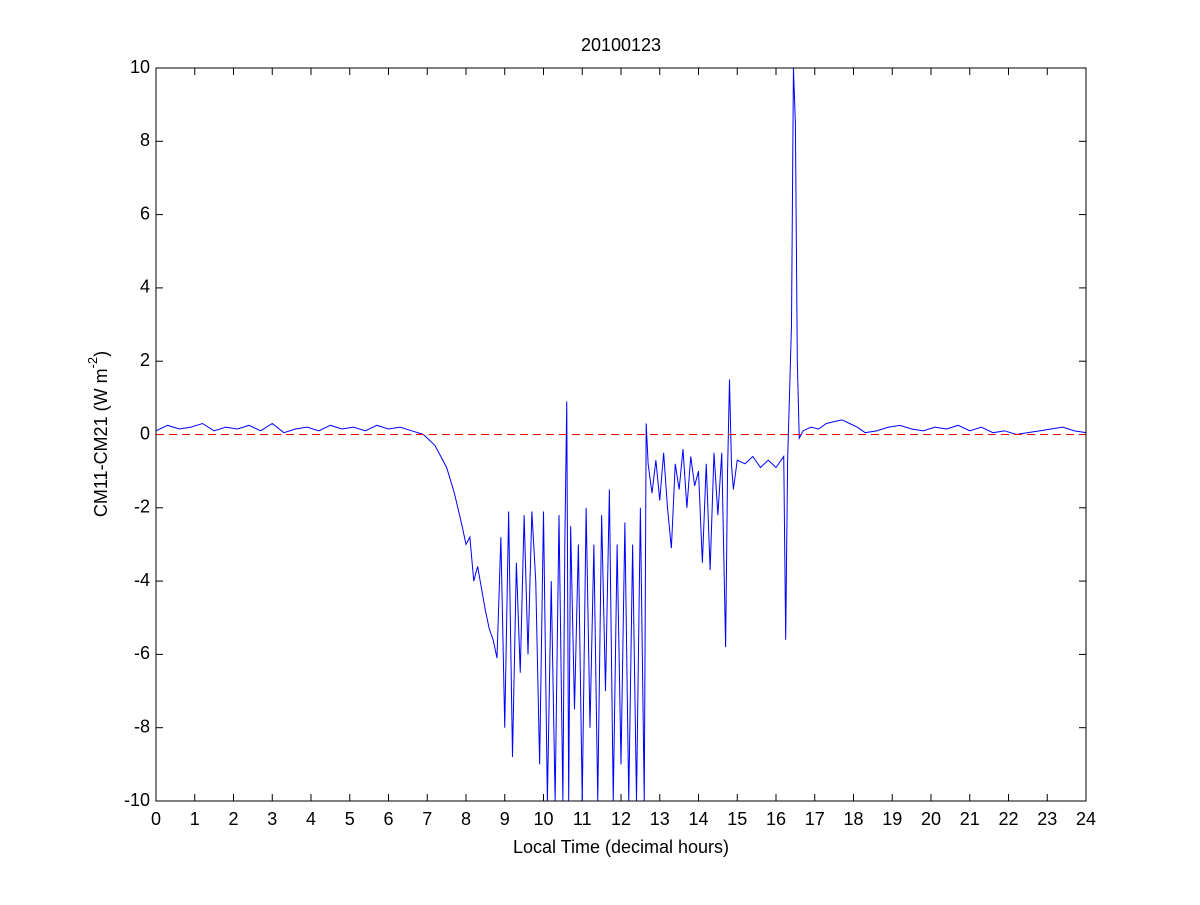 The height and width of the screenshot is (905, 1200). Describe the element at coordinates (543, 819) in the screenshot. I see `x-tick-label: 10` at that location.